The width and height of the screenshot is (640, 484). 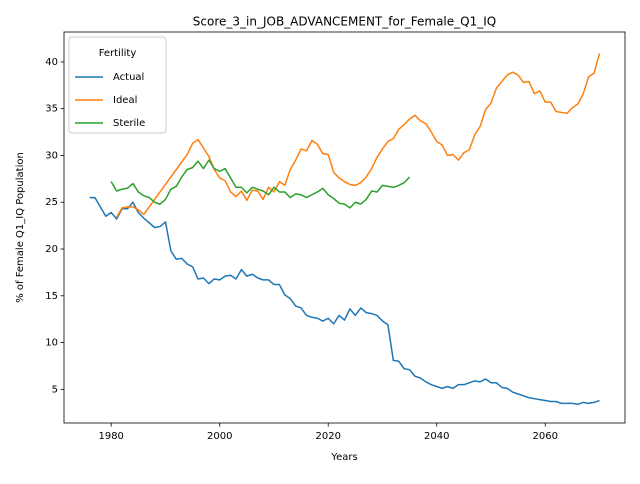 What do you see at coordinates (343, 457) in the screenshot?
I see `x-axis-label: Years` at bounding box center [343, 457].